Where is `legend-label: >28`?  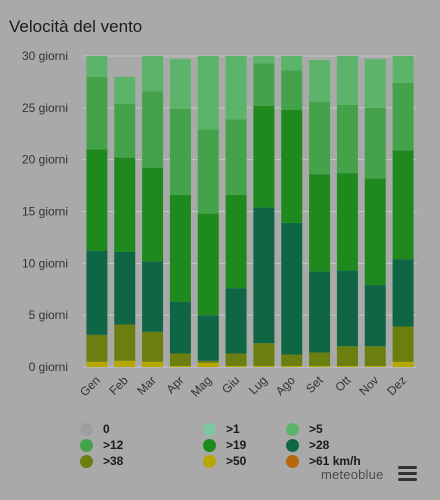 legend-label: >28 is located at coordinates (319, 445).